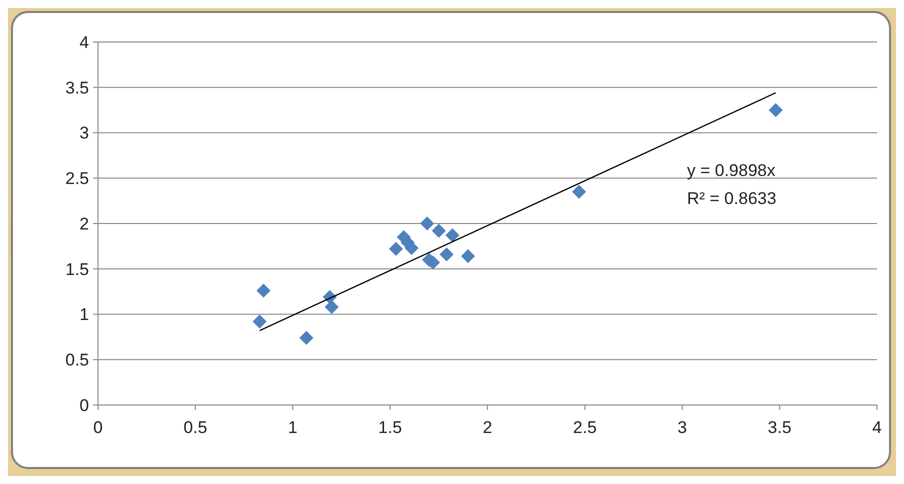 Image resolution: width=904 pixels, height=484 pixels. Describe the element at coordinates (390, 427) in the screenshot. I see `x-tick-label: 1.5` at that location.